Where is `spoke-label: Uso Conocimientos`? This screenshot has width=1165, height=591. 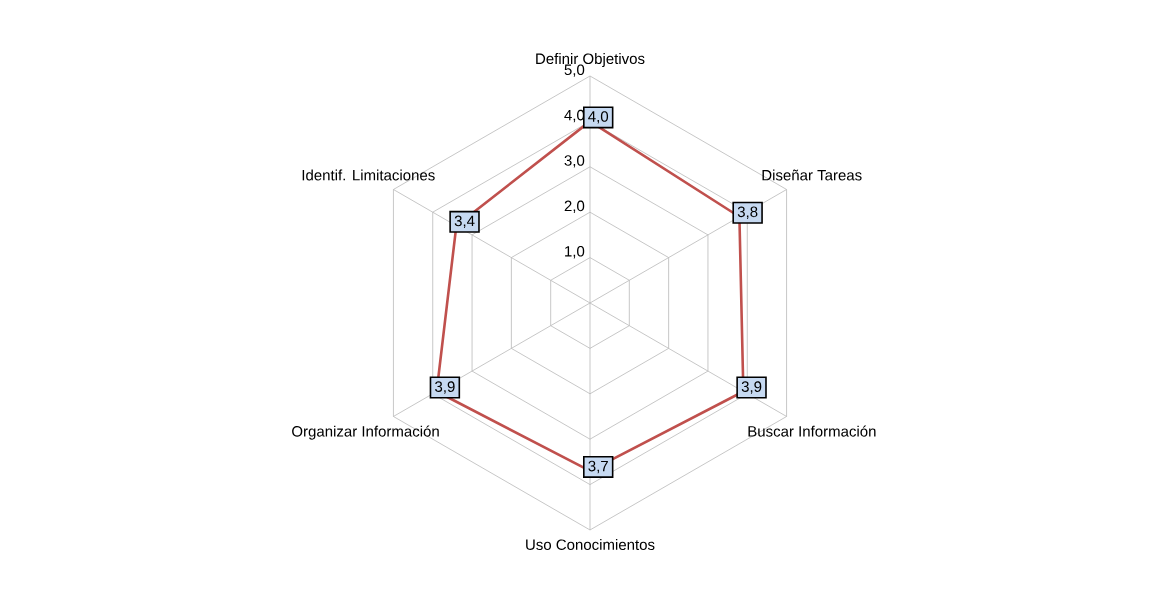
spoke-label: Uso Conocimientos is located at coordinates (590, 544).